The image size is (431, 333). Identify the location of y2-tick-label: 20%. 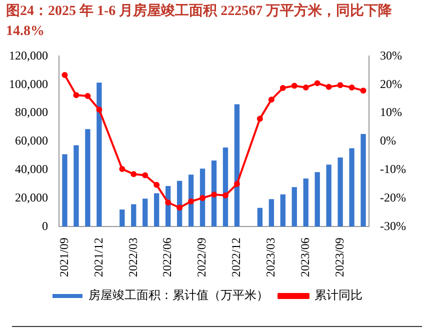
(391, 83).